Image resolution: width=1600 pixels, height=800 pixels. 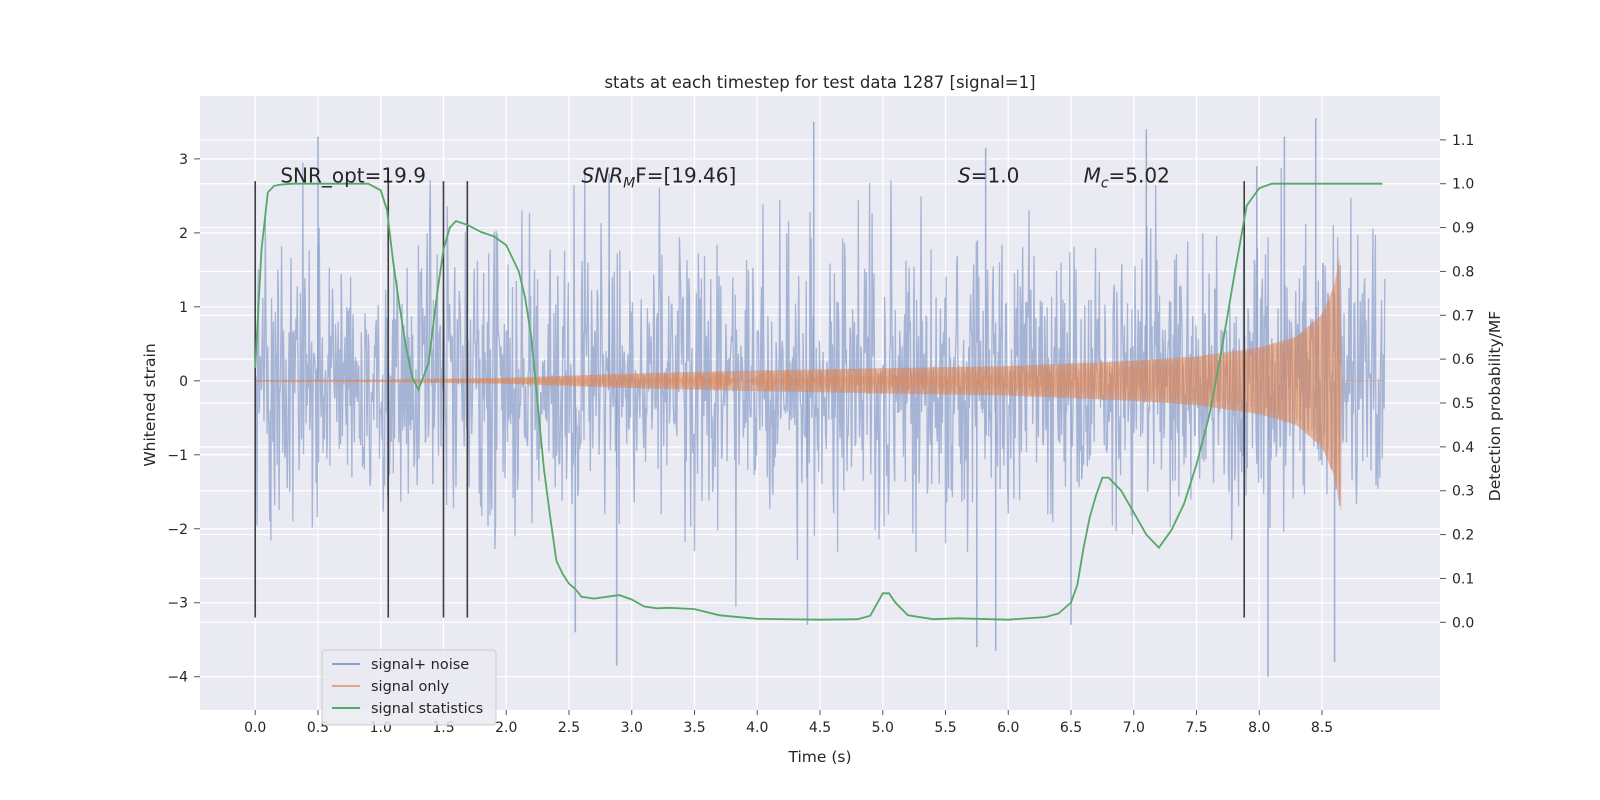 I want to click on y-right-tick-label: 0.0, so click(x=1463, y=623).